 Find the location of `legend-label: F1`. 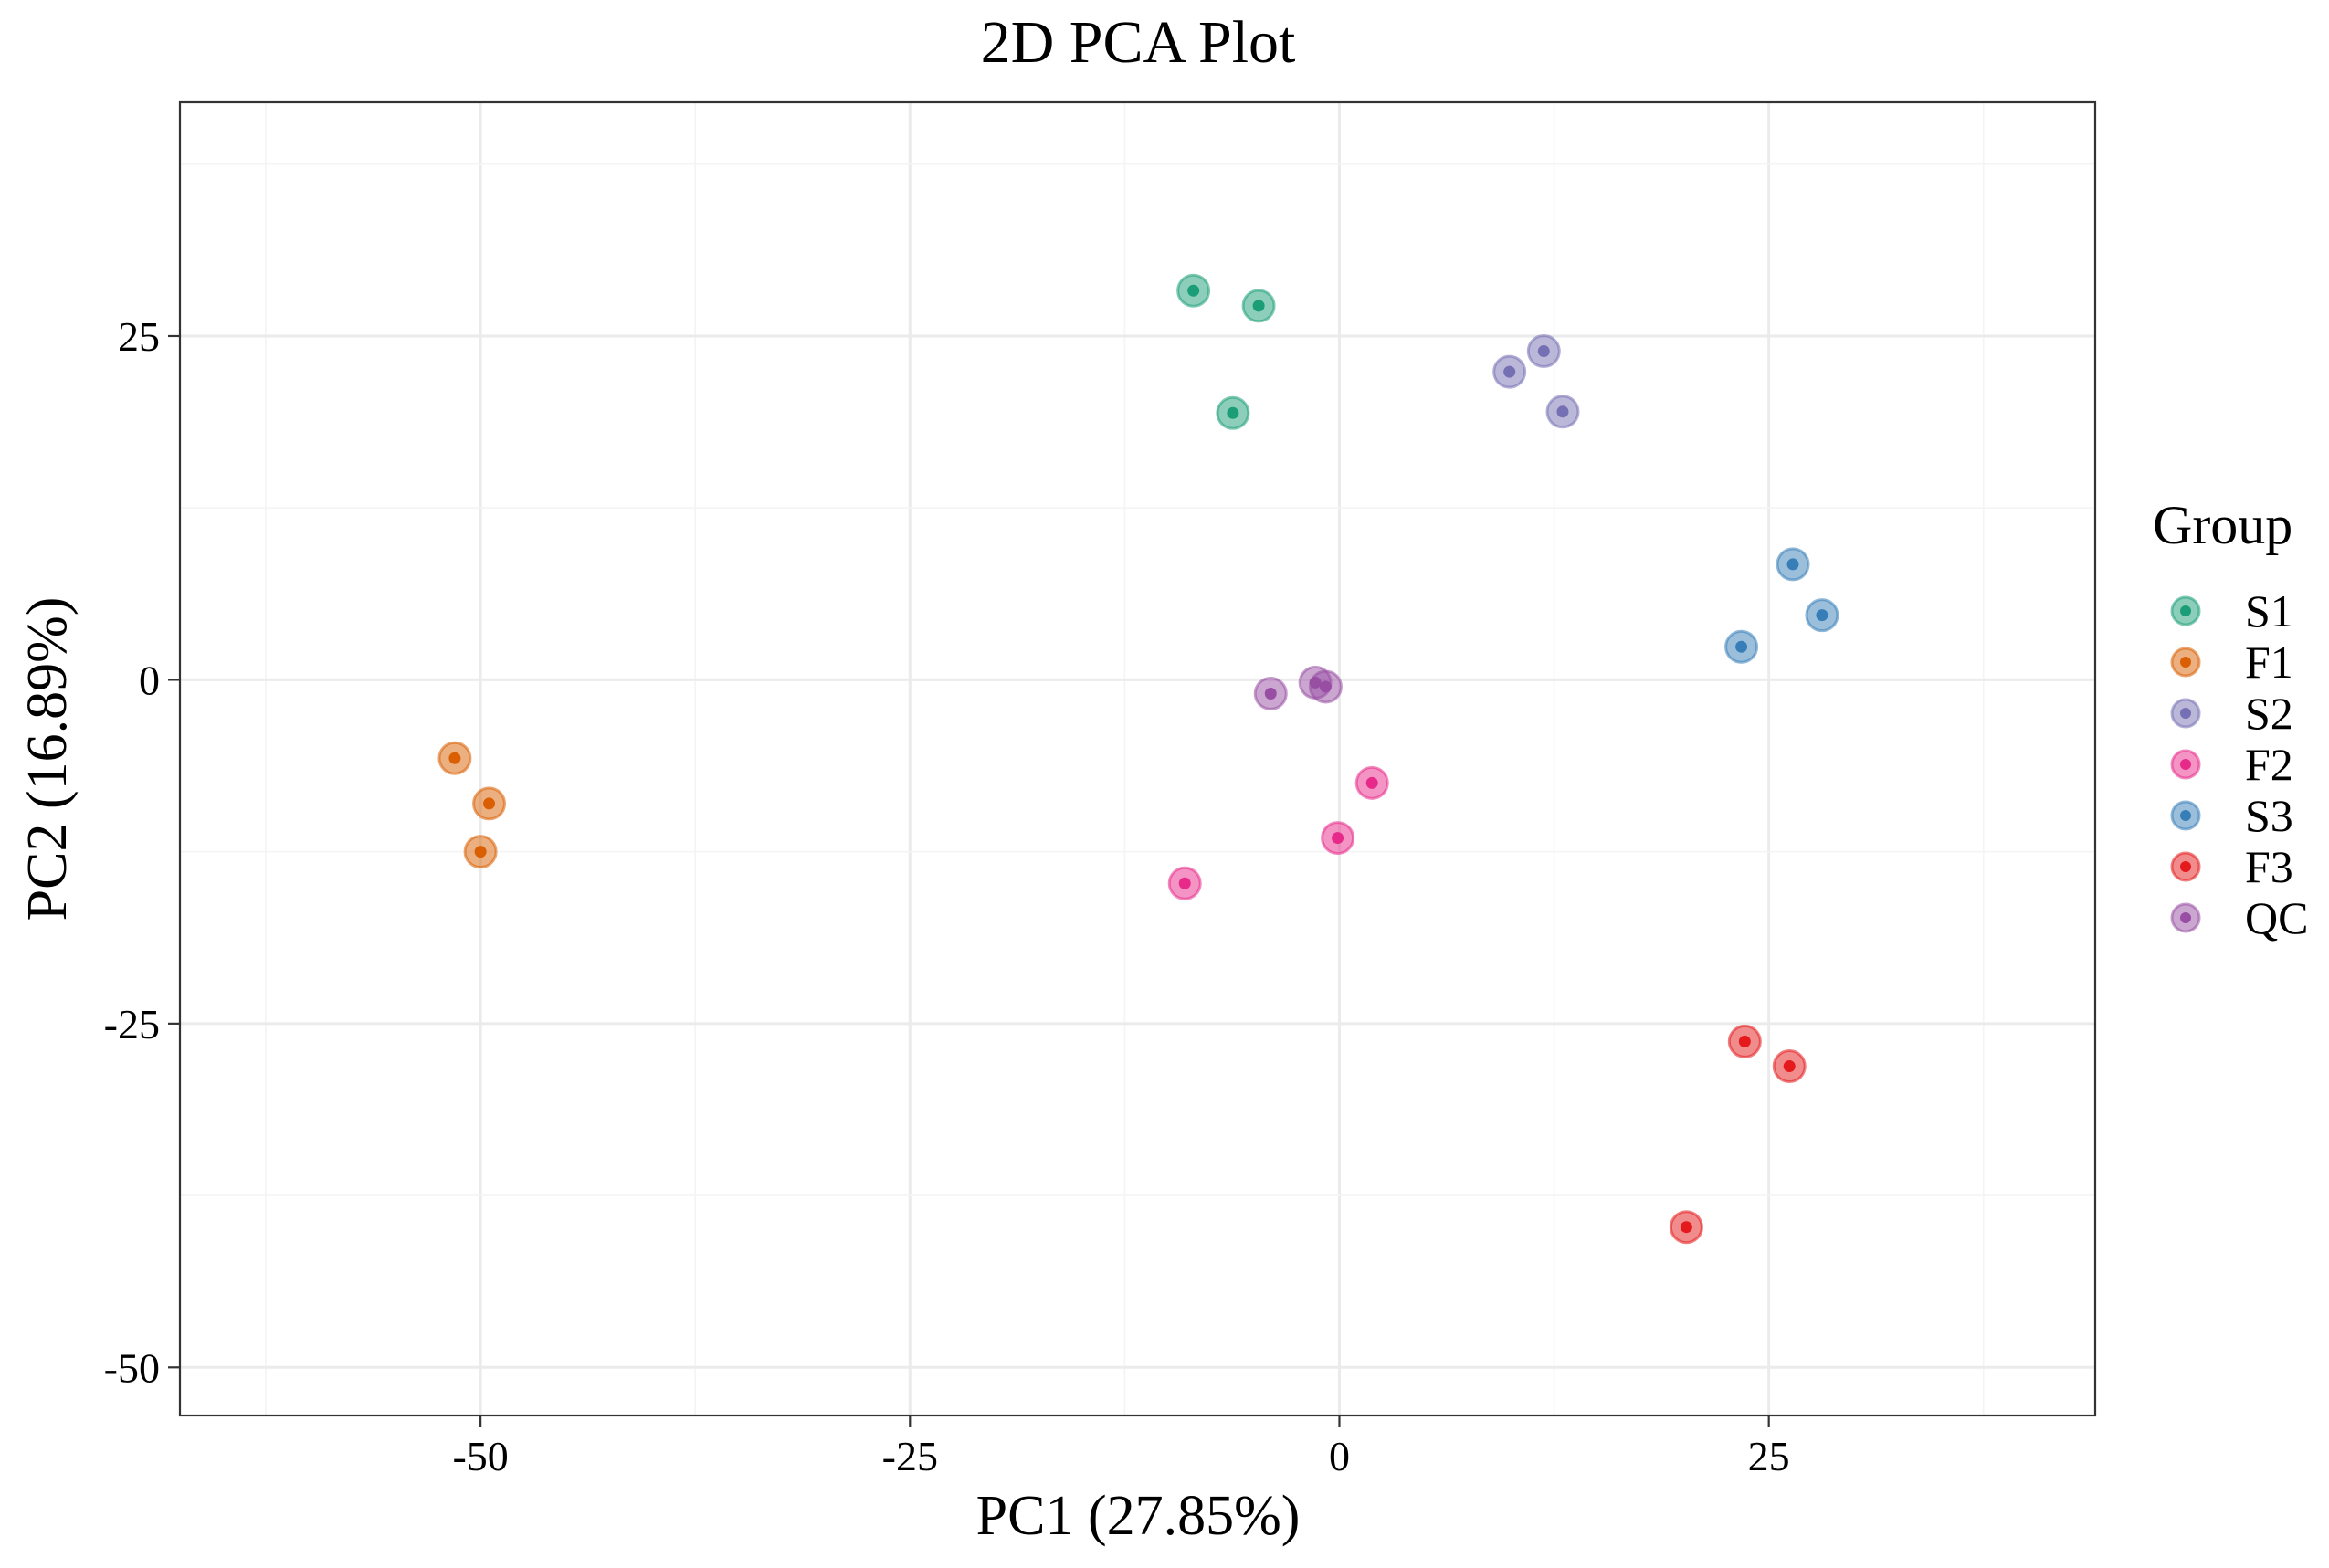

legend-label: F1 is located at coordinates (2269, 662).